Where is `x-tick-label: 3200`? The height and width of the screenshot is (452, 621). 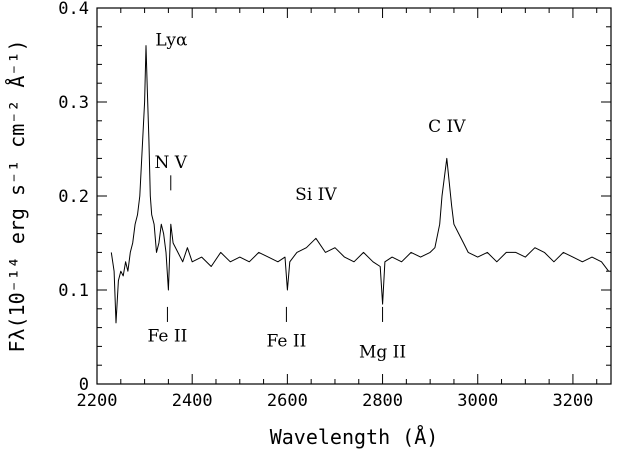
x-tick-label: 3200 is located at coordinates (572, 401).